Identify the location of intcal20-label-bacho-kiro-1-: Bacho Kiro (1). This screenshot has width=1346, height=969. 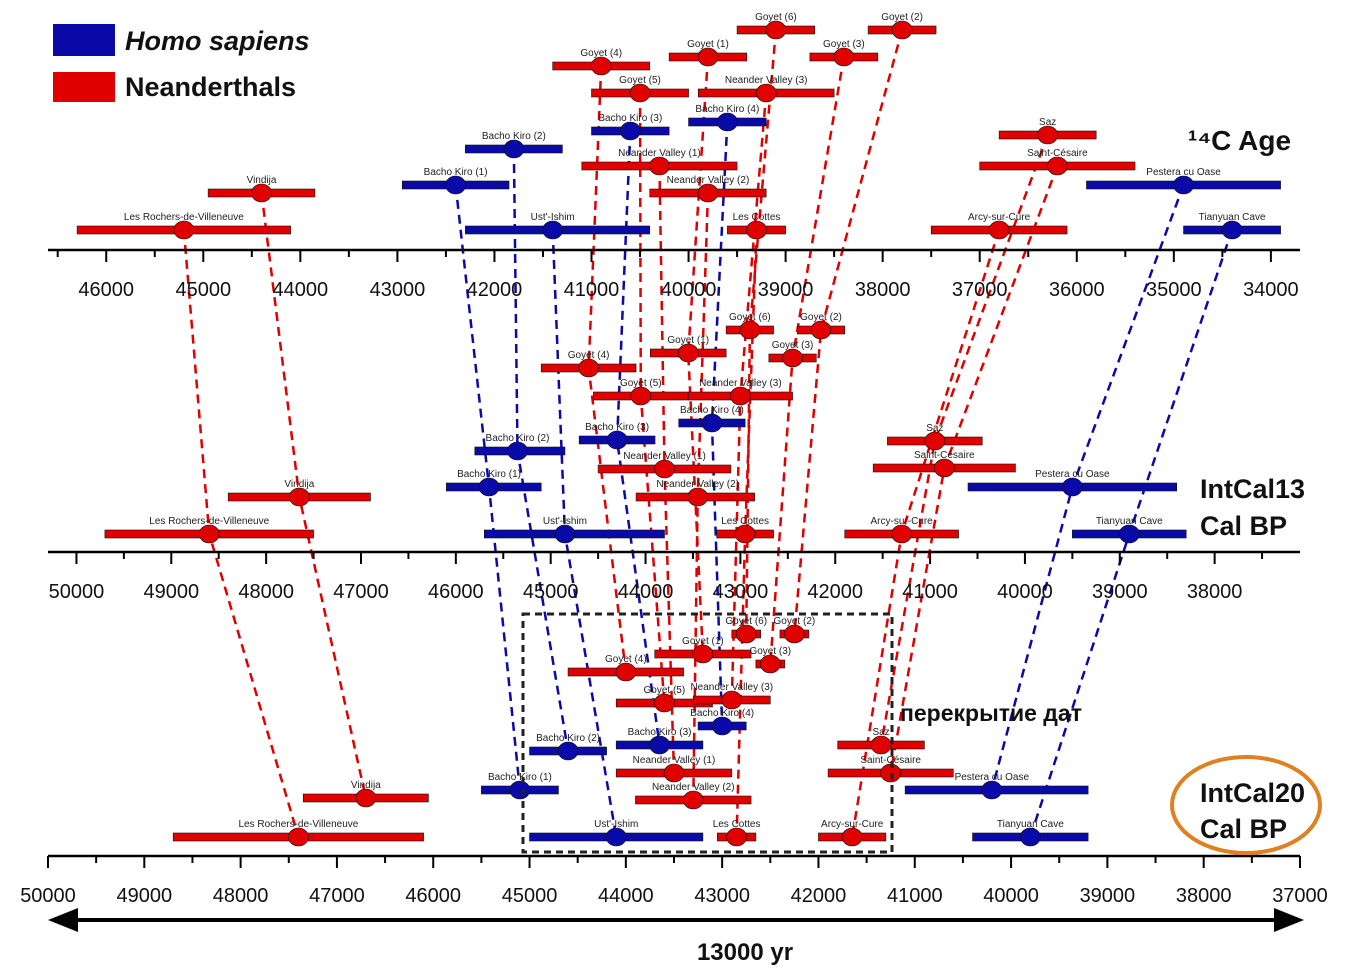
(520, 777).